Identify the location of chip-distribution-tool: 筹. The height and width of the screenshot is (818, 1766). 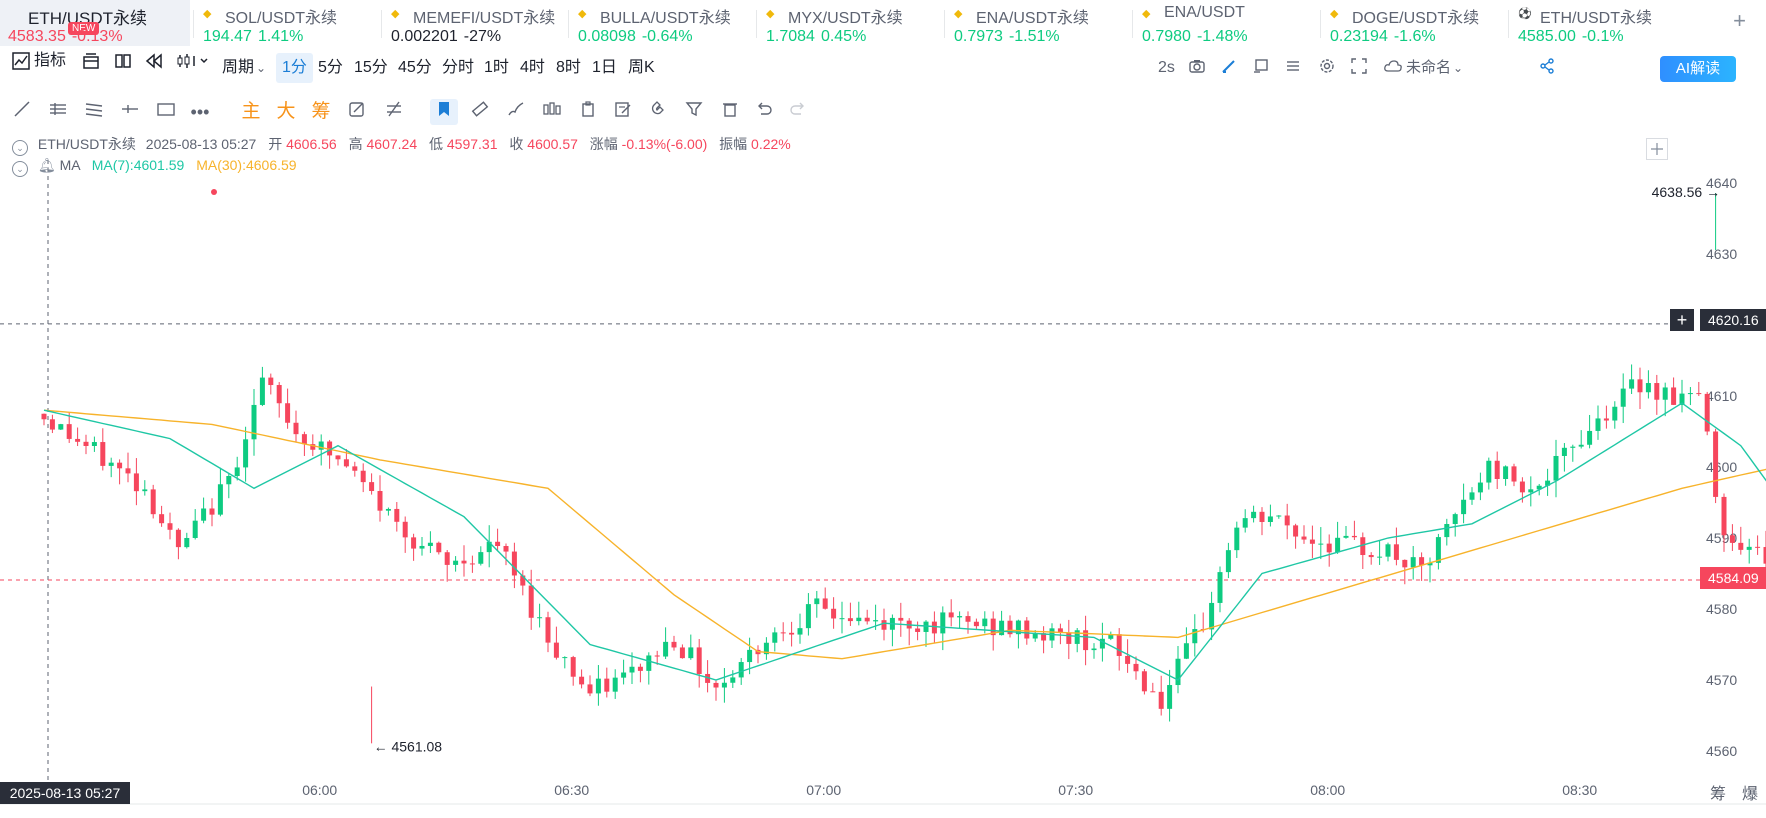
(321, 111).